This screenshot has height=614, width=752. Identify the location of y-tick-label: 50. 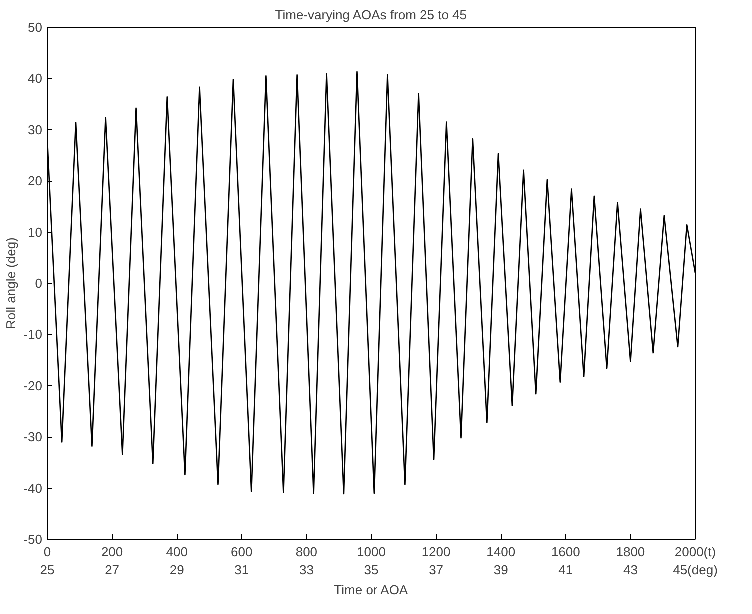
(35, 27).